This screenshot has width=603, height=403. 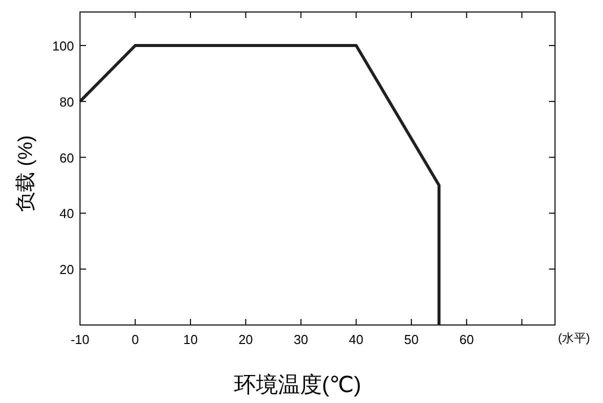 I want to click on y-tick-label: 80, so click(x=67, y=102).